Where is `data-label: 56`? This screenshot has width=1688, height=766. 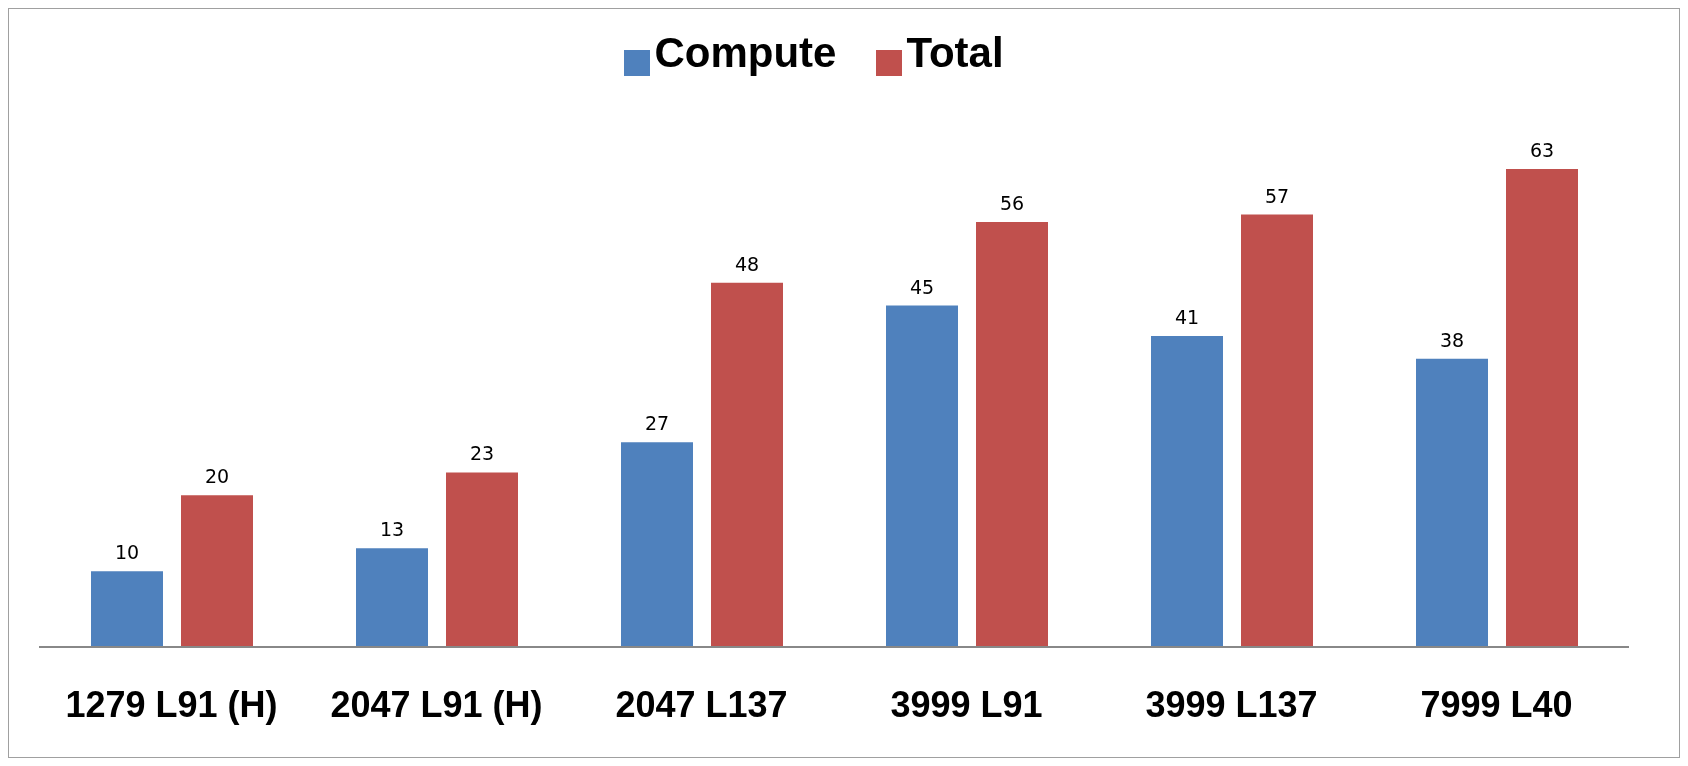
data-label: 56 is located at coordinates (1012, 203).